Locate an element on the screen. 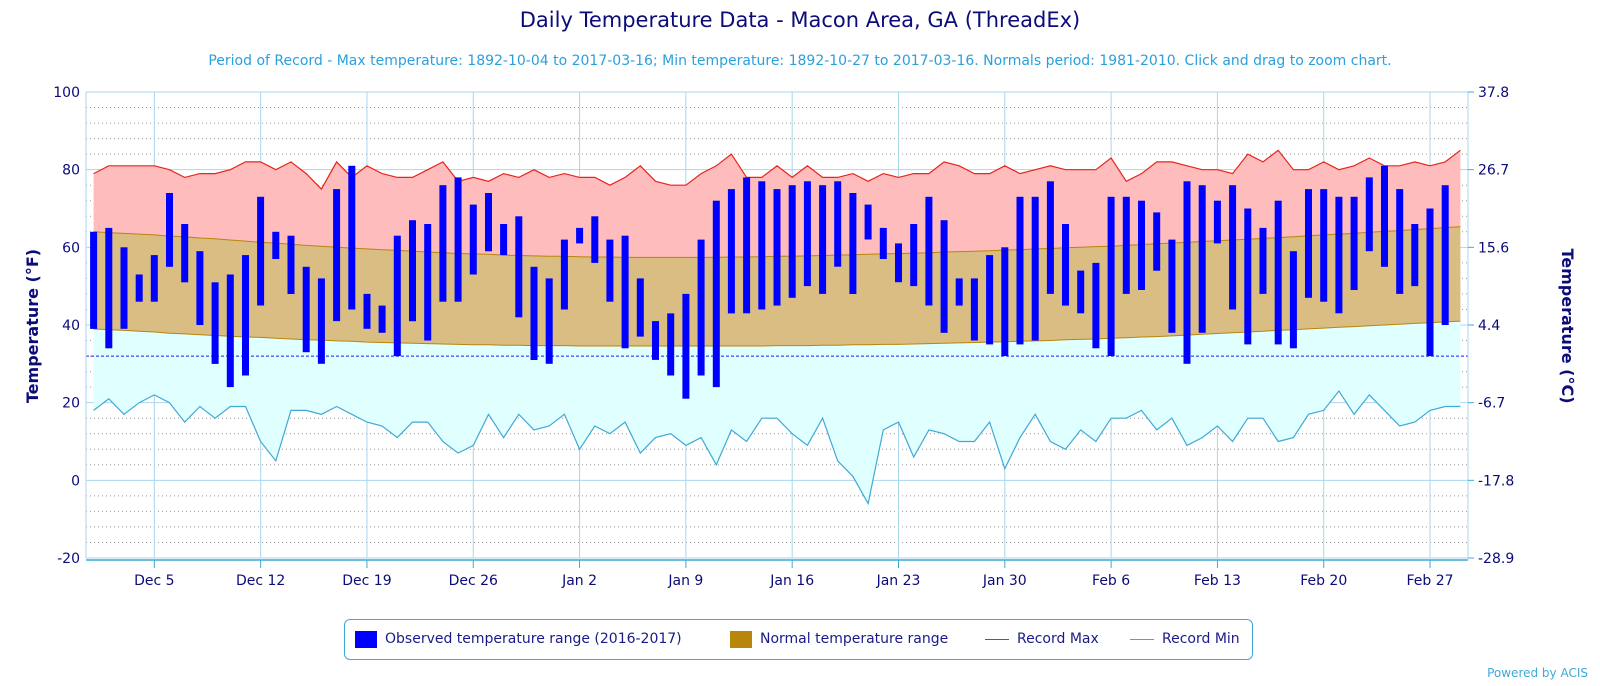 The width and height of the screenshot is (1600, 686). legend-item-record-max: Record Max is located at coordinates (1042, 639).